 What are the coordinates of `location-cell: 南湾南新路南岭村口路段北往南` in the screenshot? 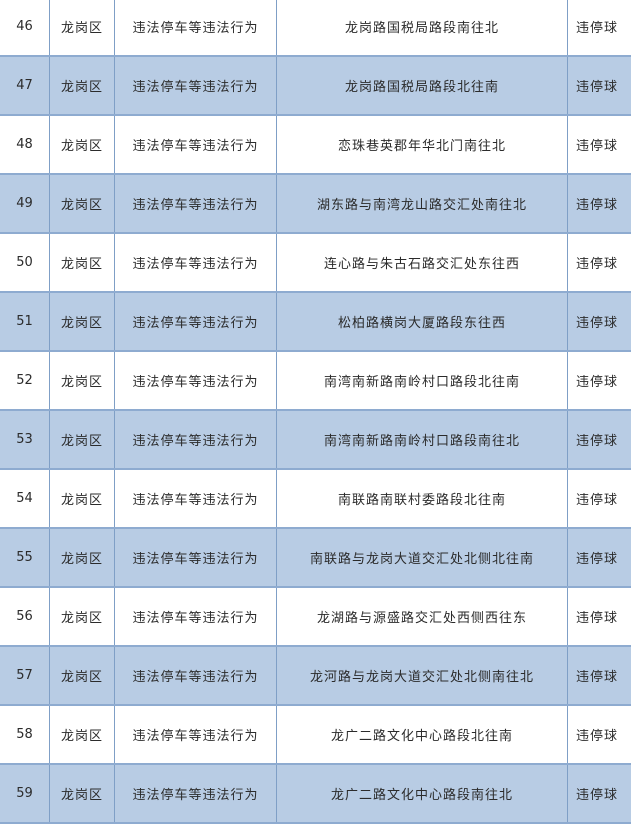 It's located at (422, 380).